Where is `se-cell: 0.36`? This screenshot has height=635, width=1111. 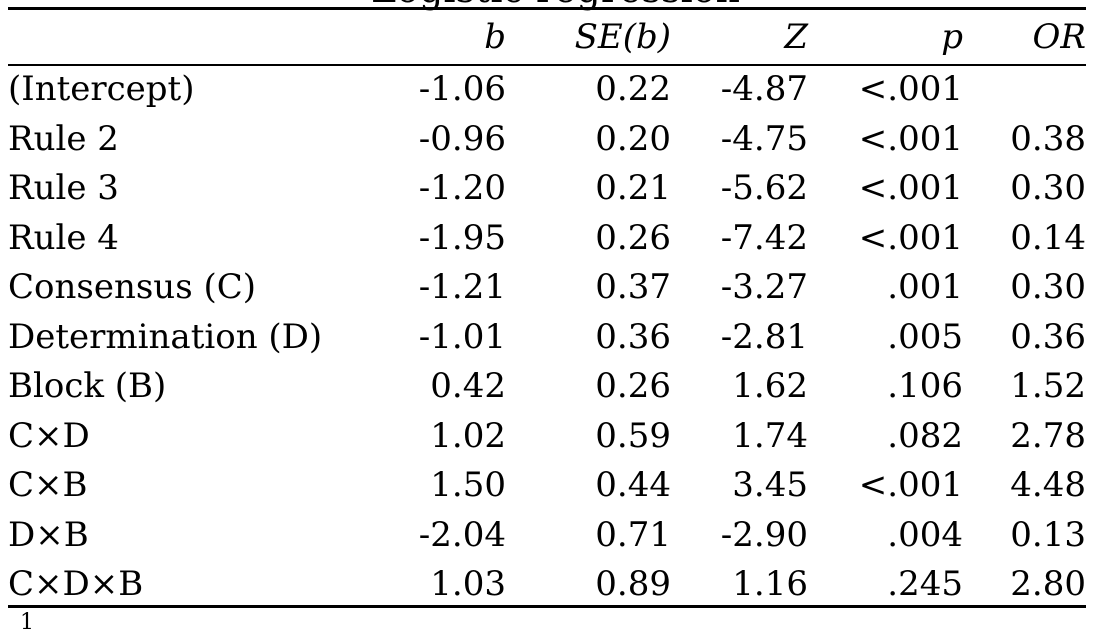
se-cell: 0.36 is located at coordinates (633, 336).